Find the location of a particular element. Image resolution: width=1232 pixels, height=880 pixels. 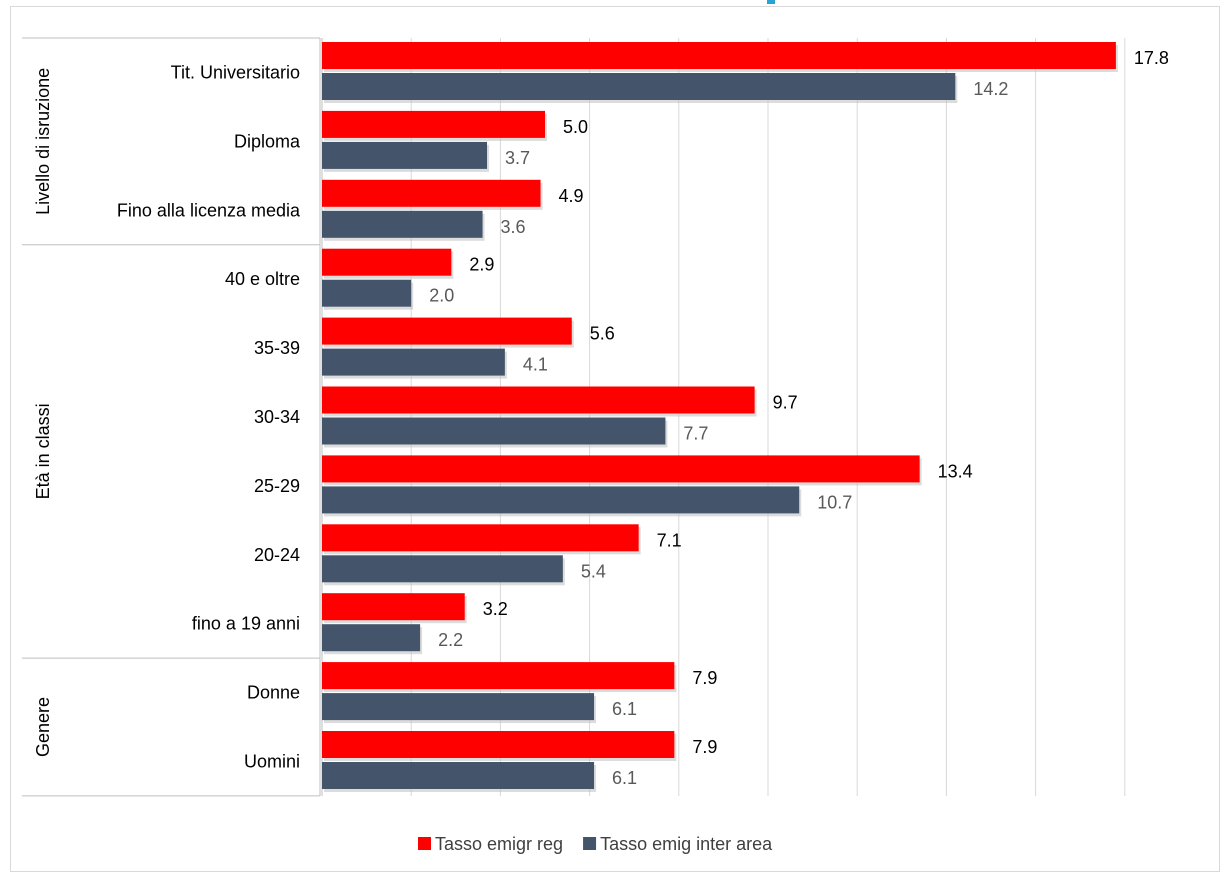

category-label: Donne is located at coordinates (273, 693).